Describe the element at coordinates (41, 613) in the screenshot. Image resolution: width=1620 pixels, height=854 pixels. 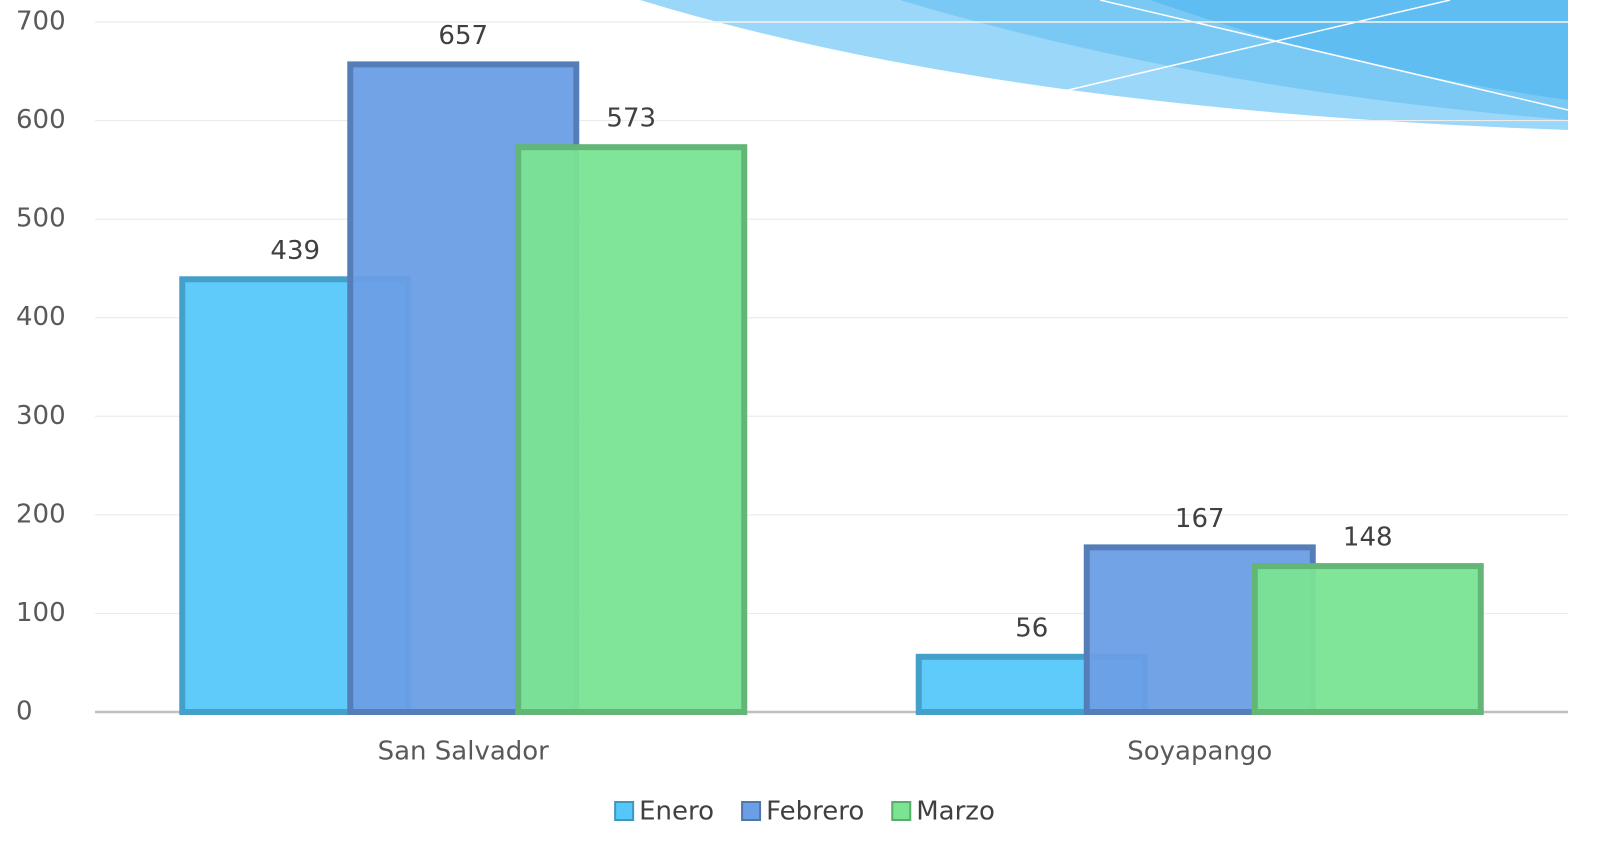
I see `y-tick-label: 100` at that location.